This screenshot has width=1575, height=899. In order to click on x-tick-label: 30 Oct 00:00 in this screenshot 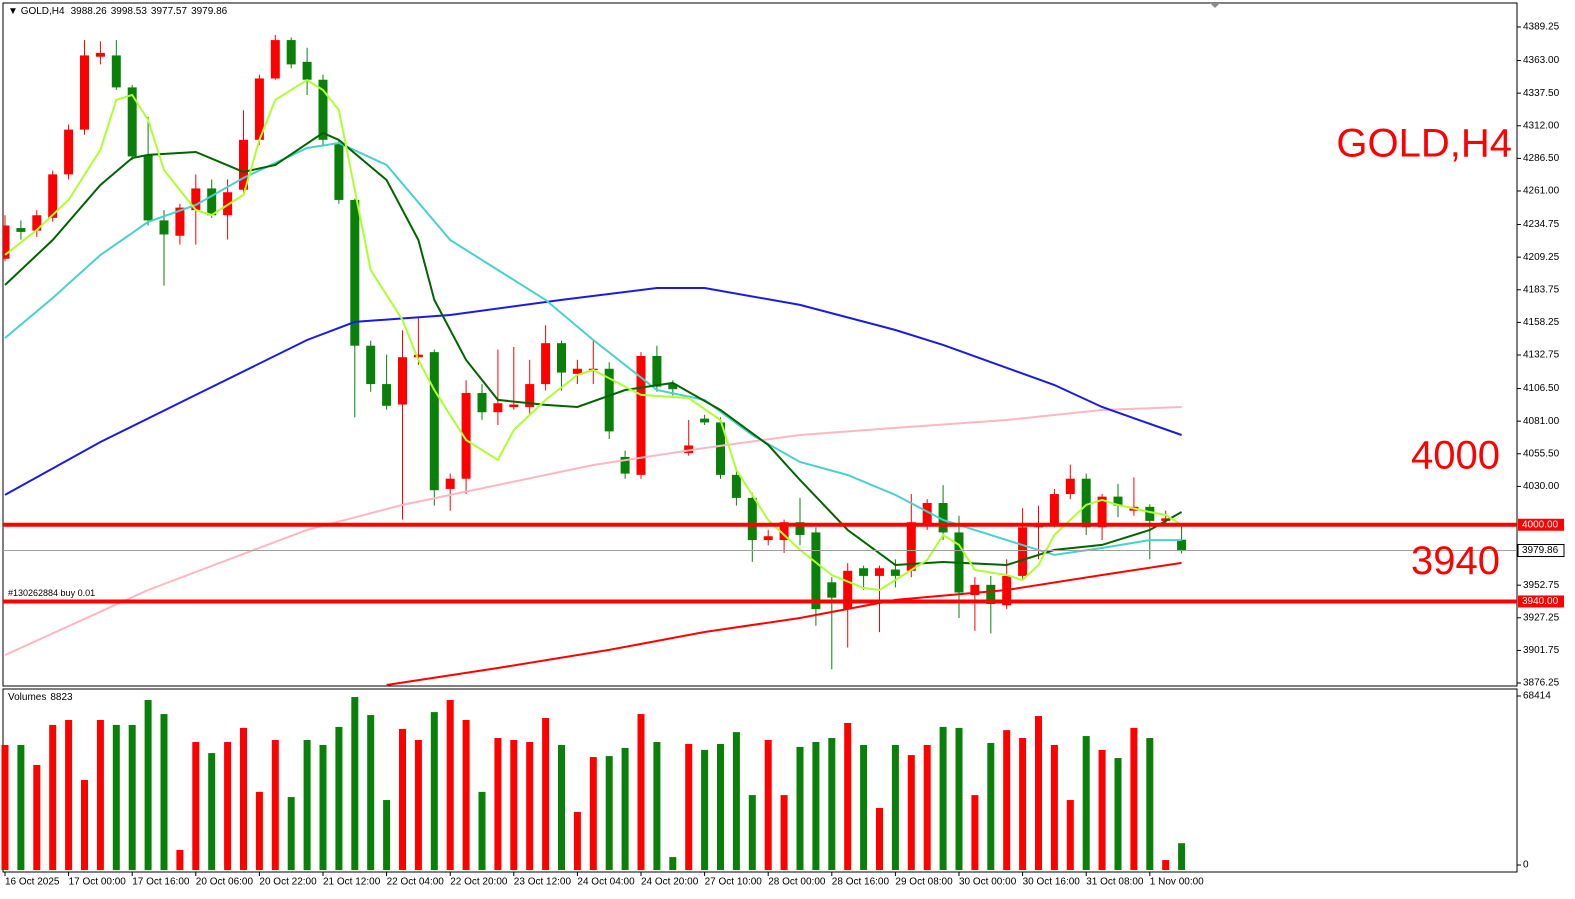, I will do `click(988, 882)`.